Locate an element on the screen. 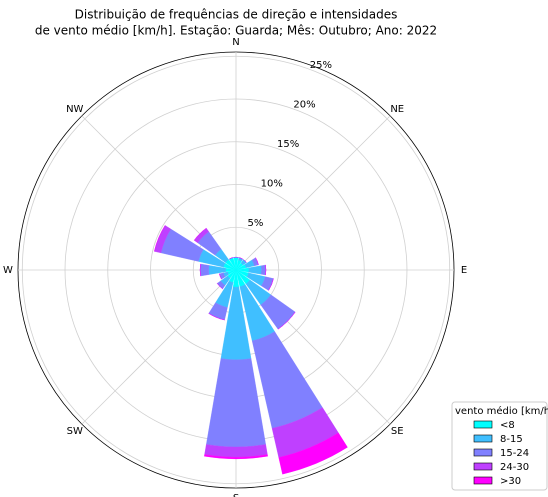 The image size is (548, 497). legend-title: vento médio [km/h] is located at coordinates (501, 411).